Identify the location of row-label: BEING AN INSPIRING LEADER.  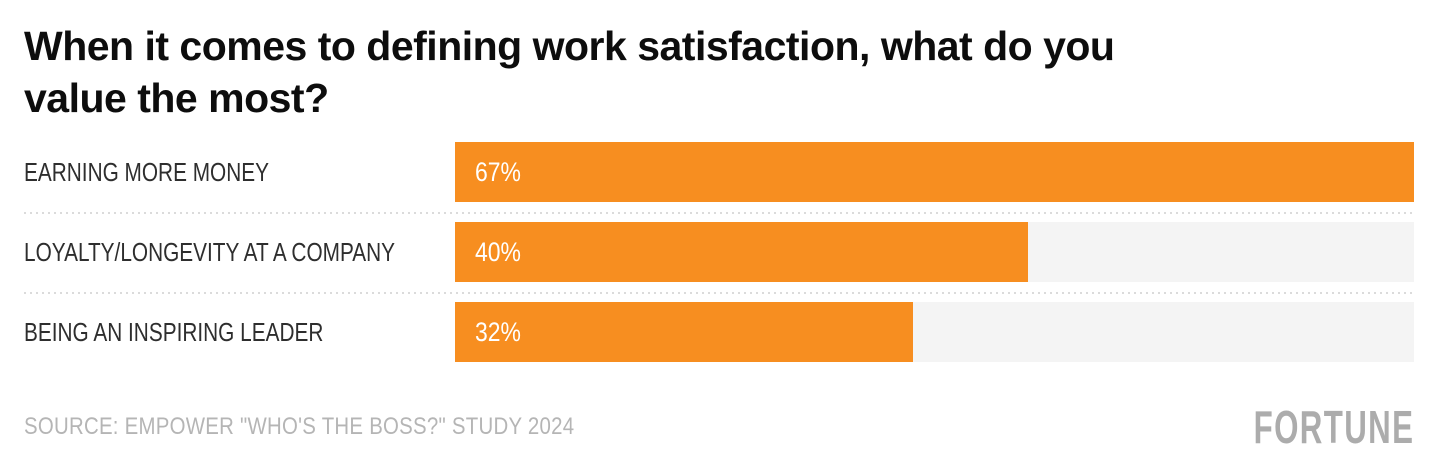
(174, 331).